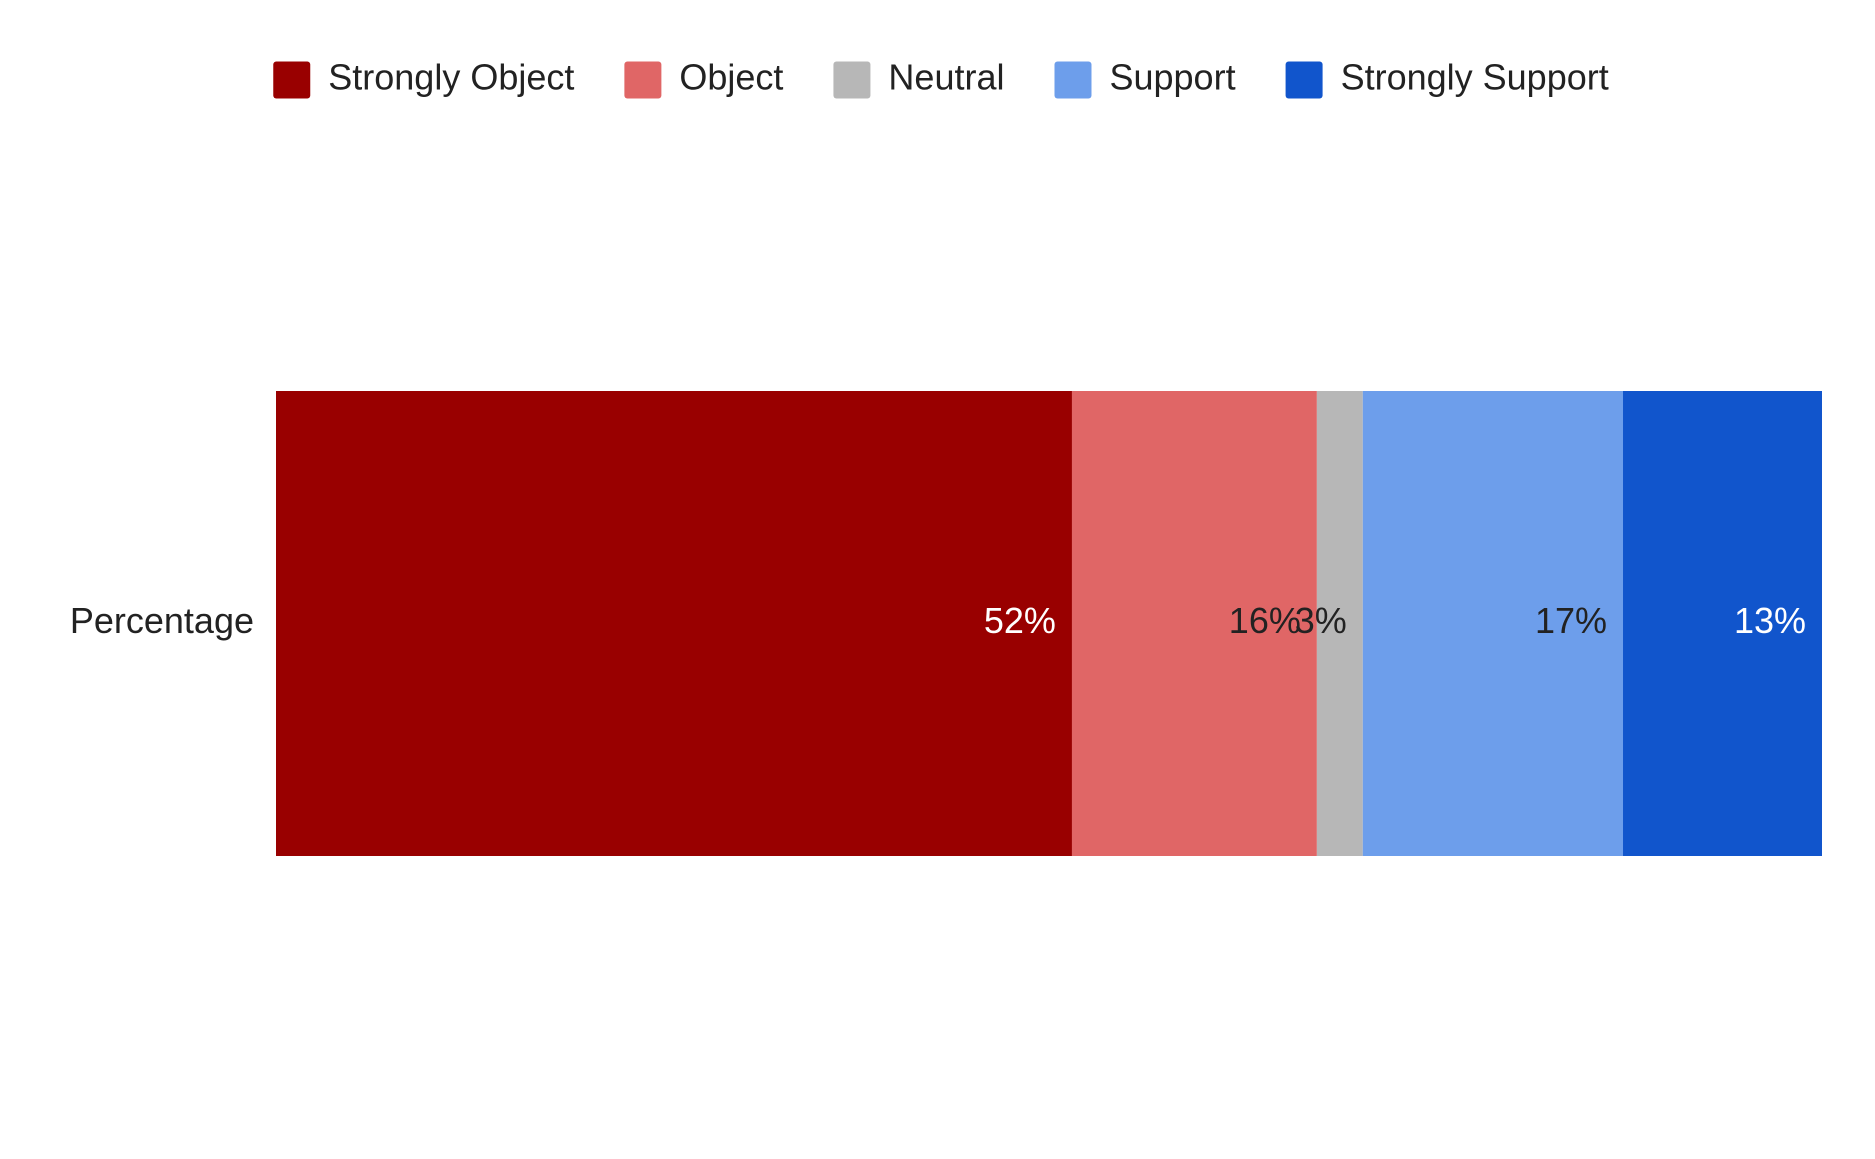 Image resolution: width=1875 pixels, height=1159 pixels. I want to click on legend-label: Neutral, so click(946, 77).